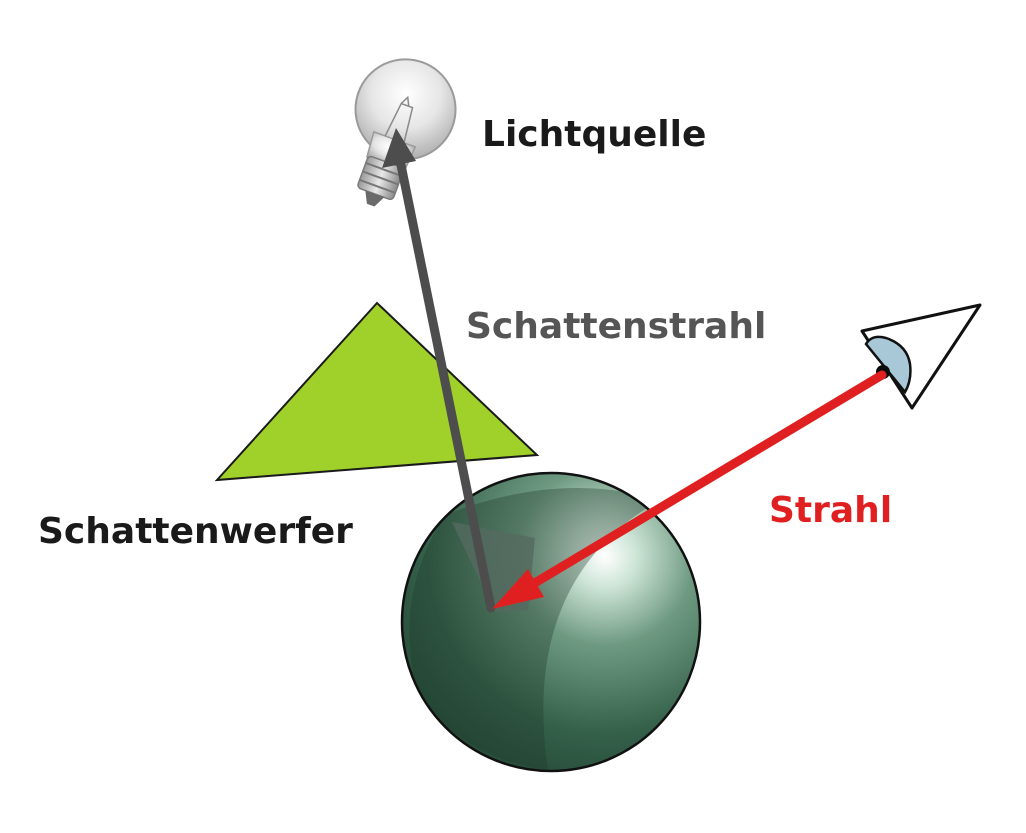  Describe the element at coordinates (551, 622) in the screenshot. I see `sphere` at that location.